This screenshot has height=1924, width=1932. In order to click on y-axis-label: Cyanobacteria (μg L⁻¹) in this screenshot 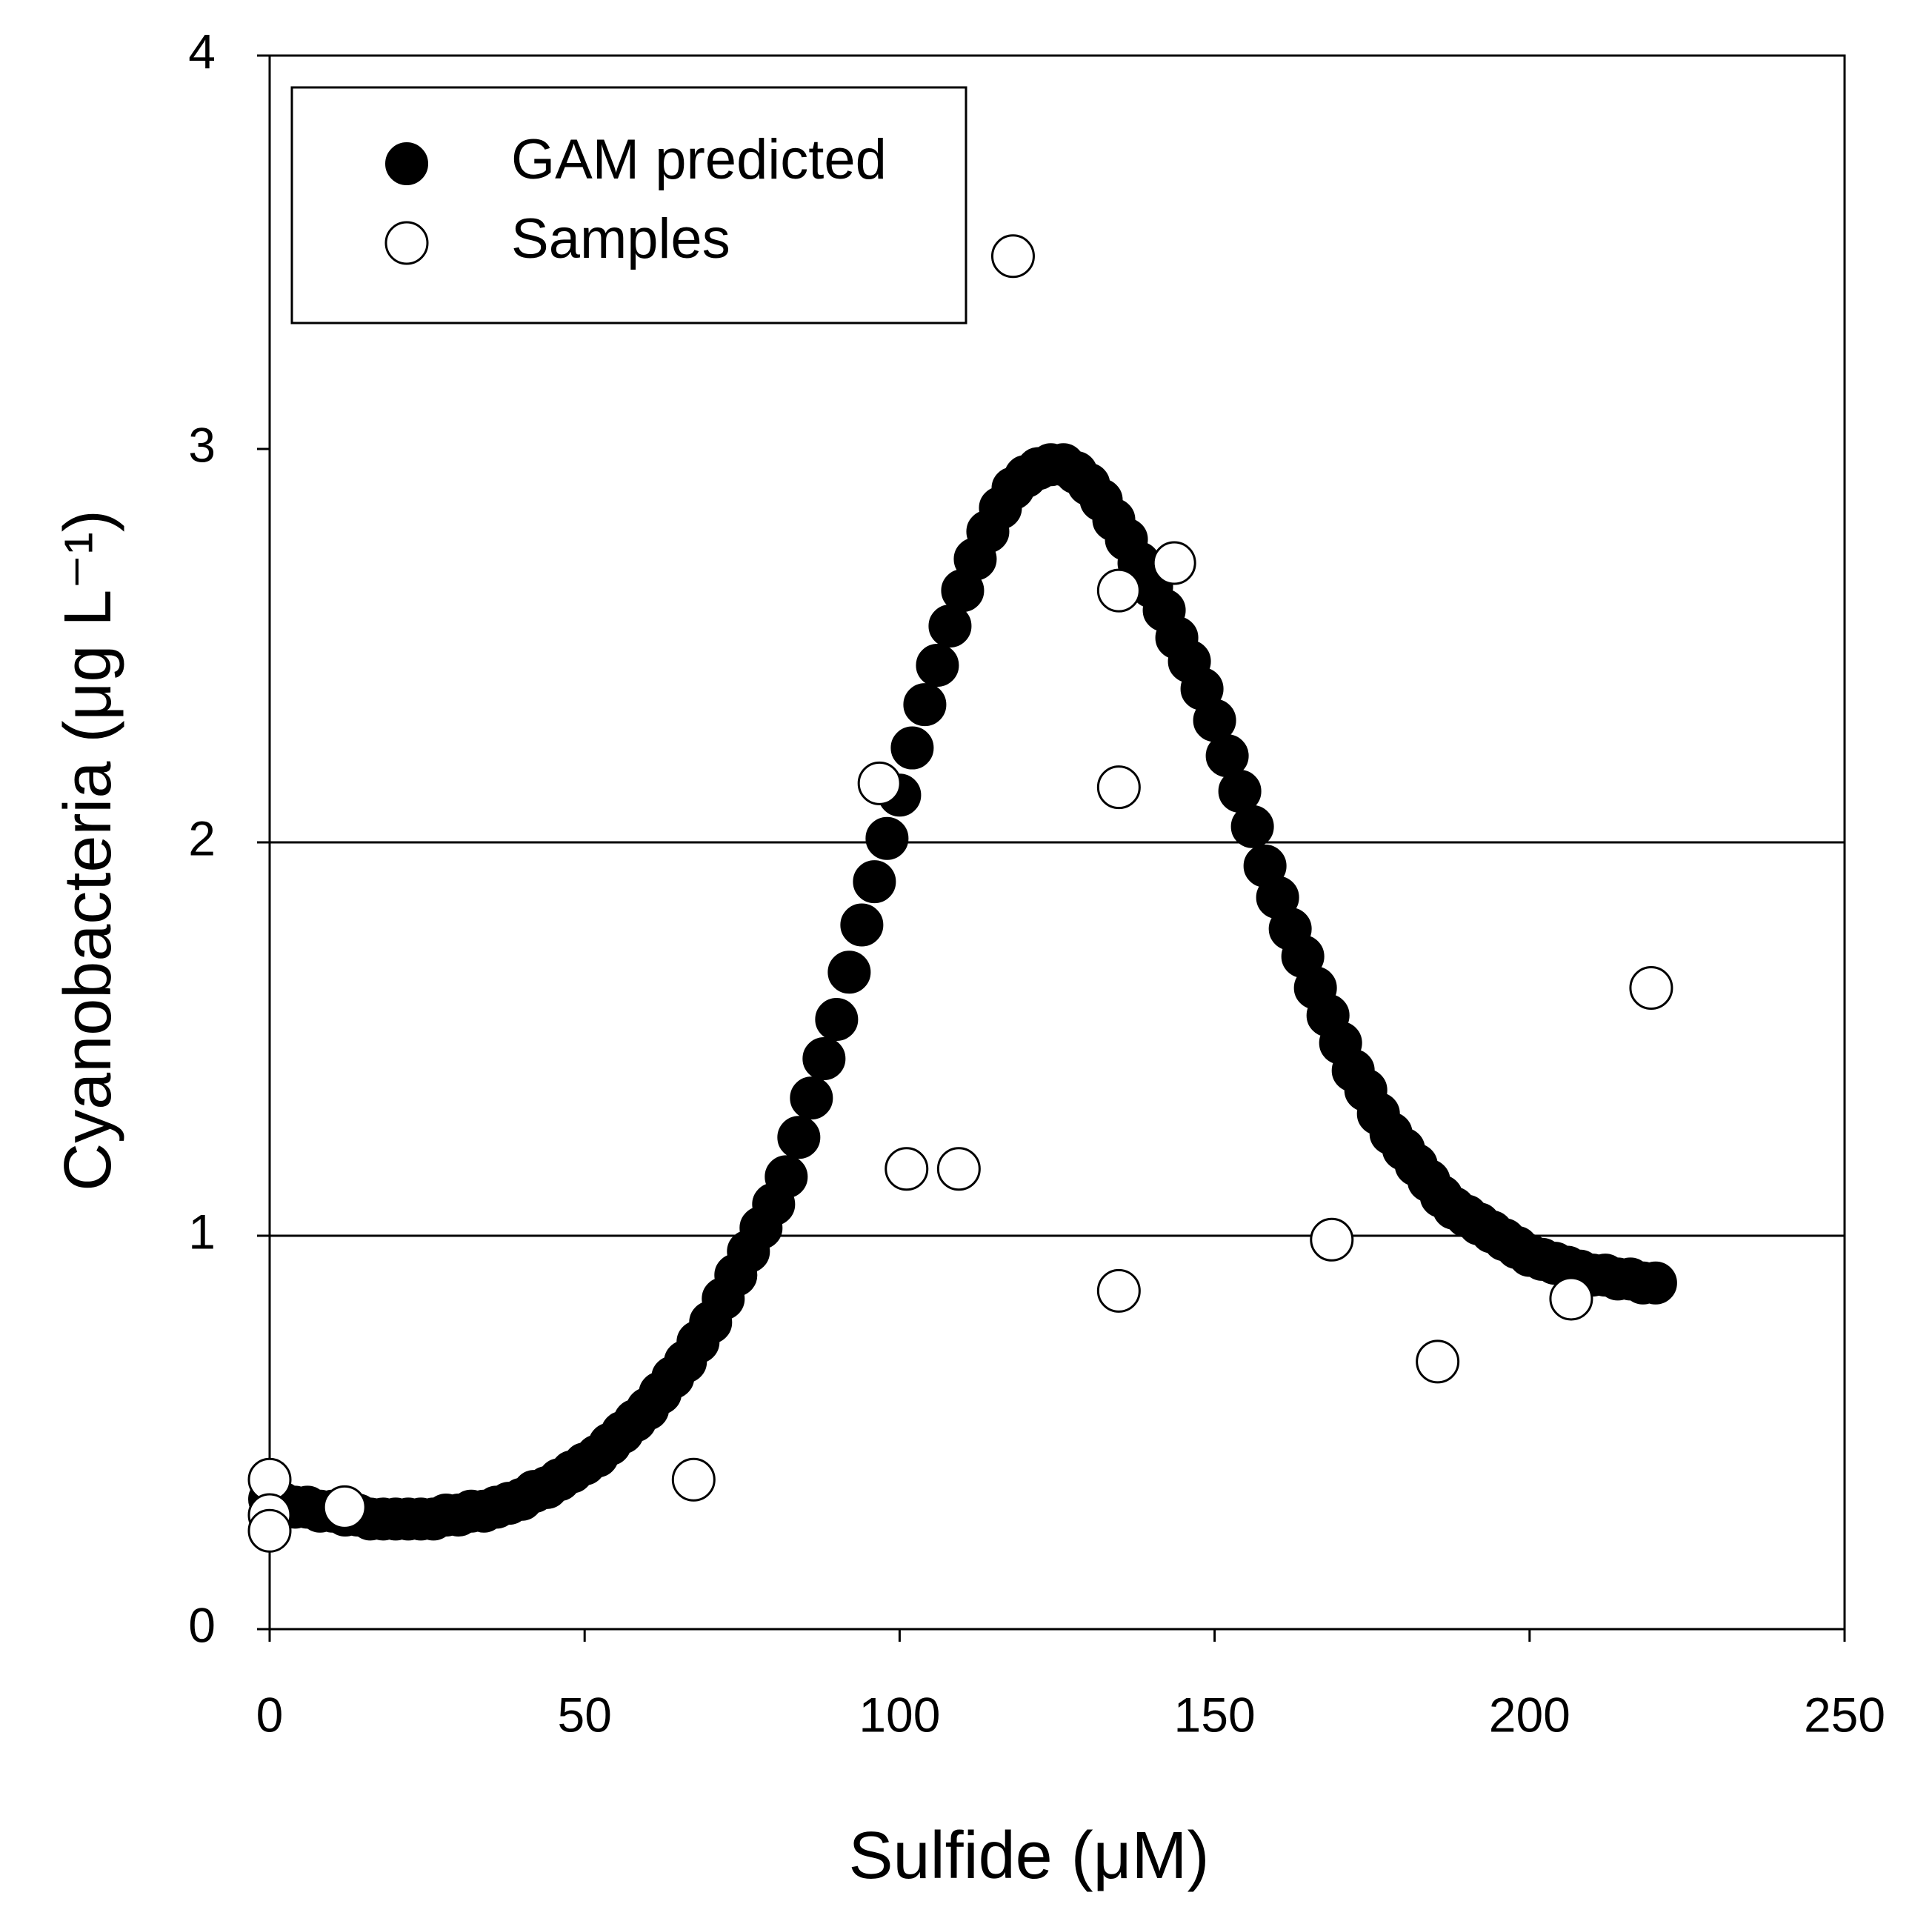, I will do `click(88, 851)`.